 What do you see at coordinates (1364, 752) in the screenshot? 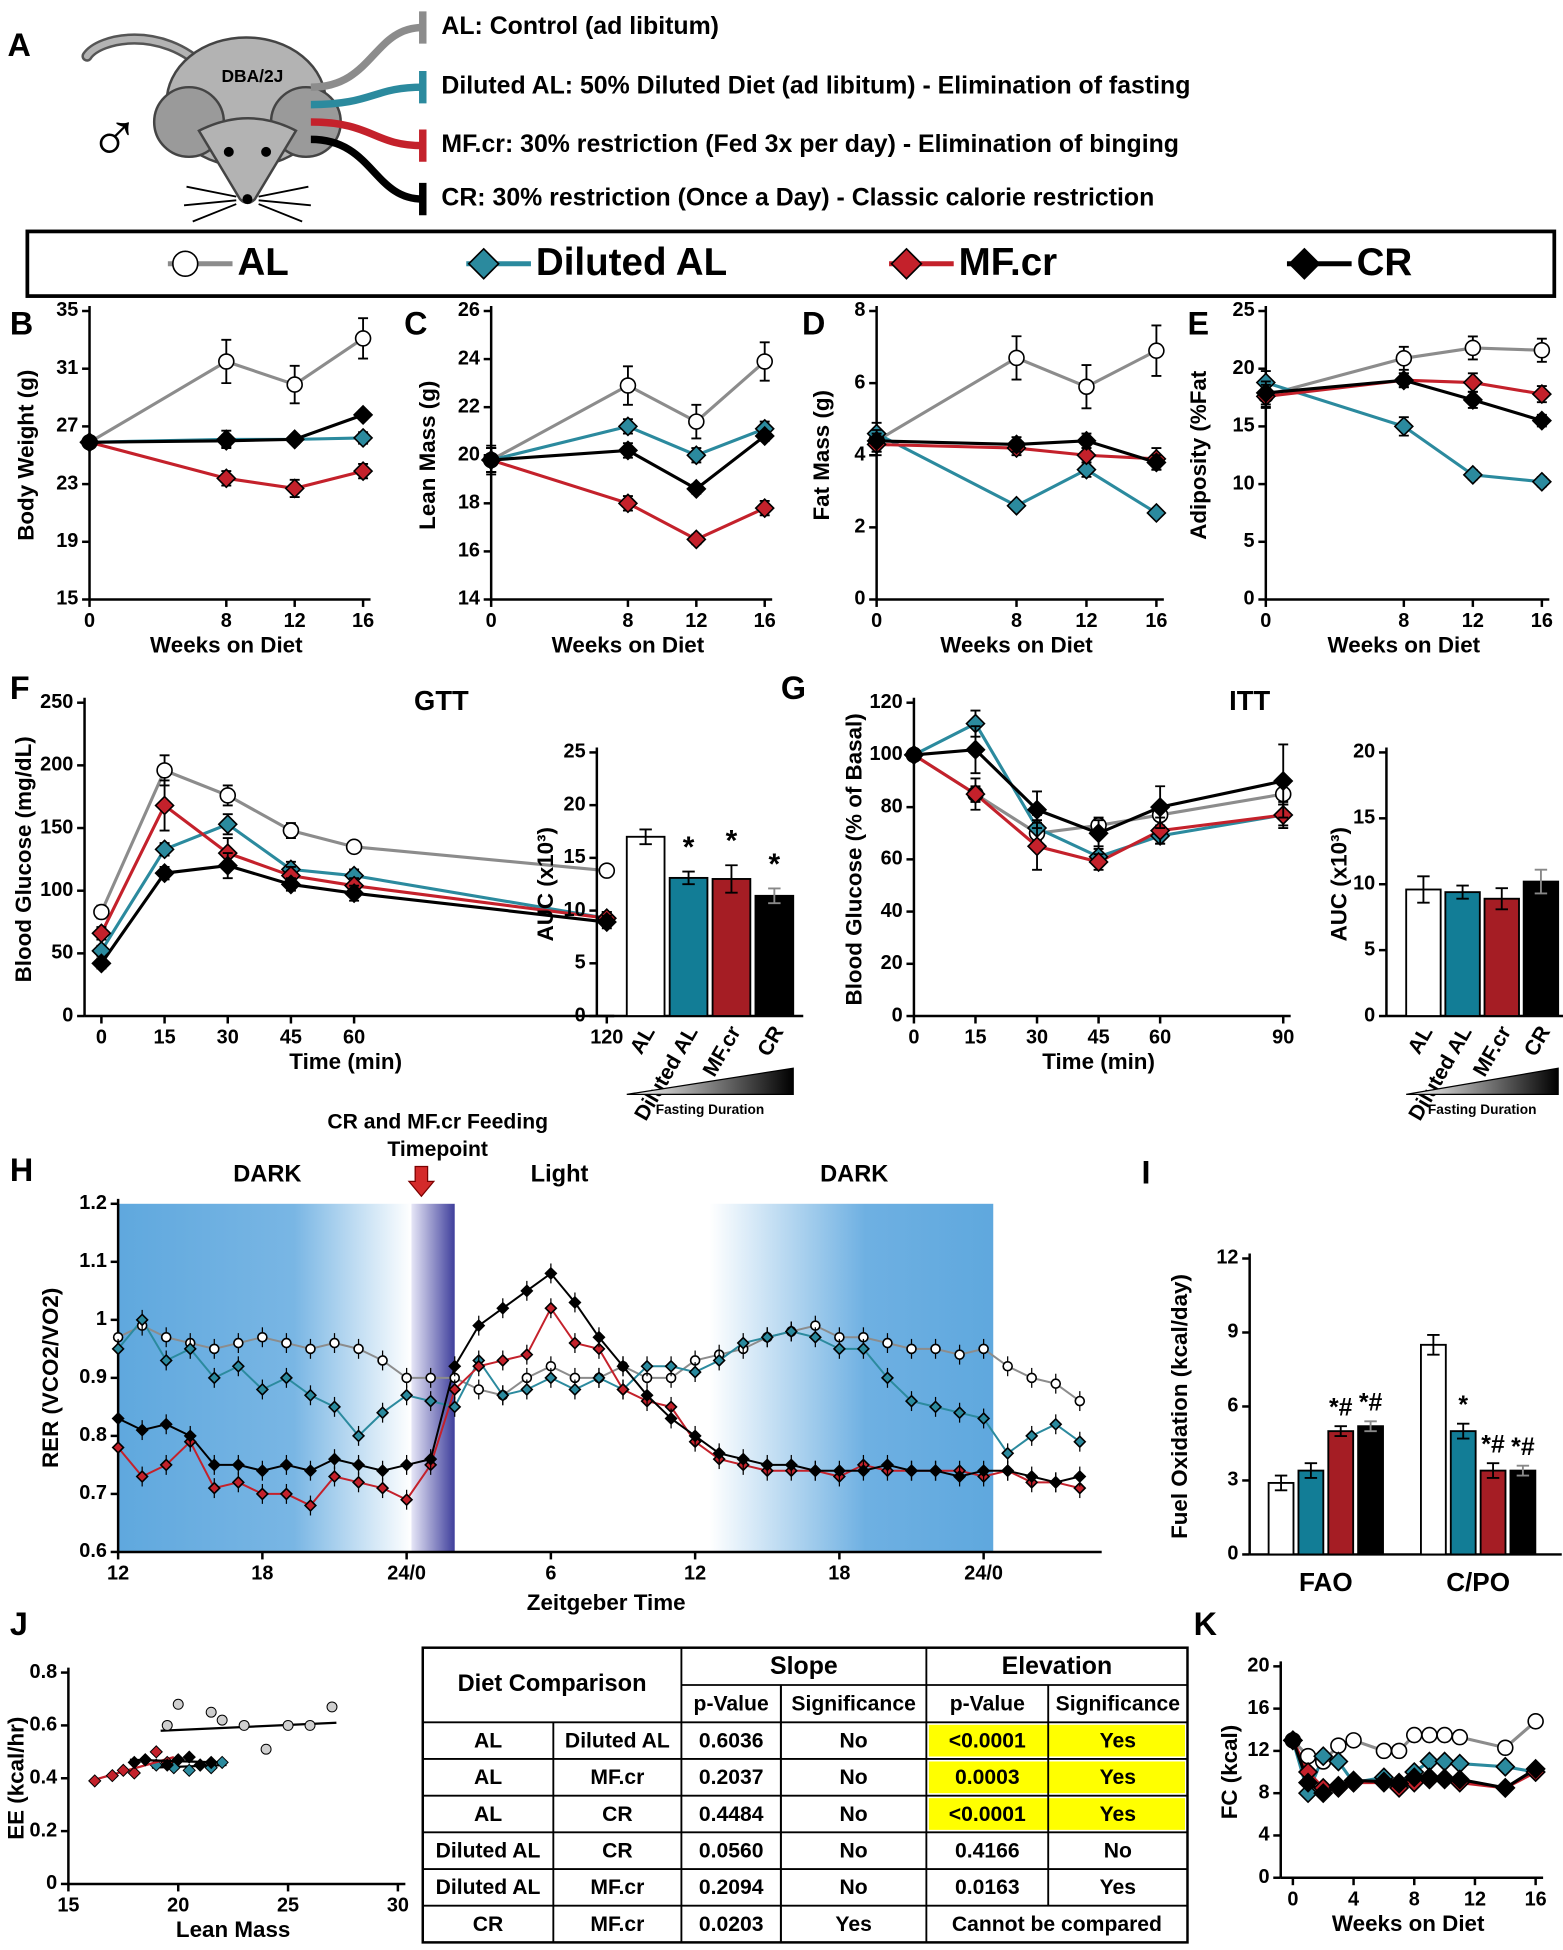
I see `y-tick-label: 20` at bounding box center [1364, 752].